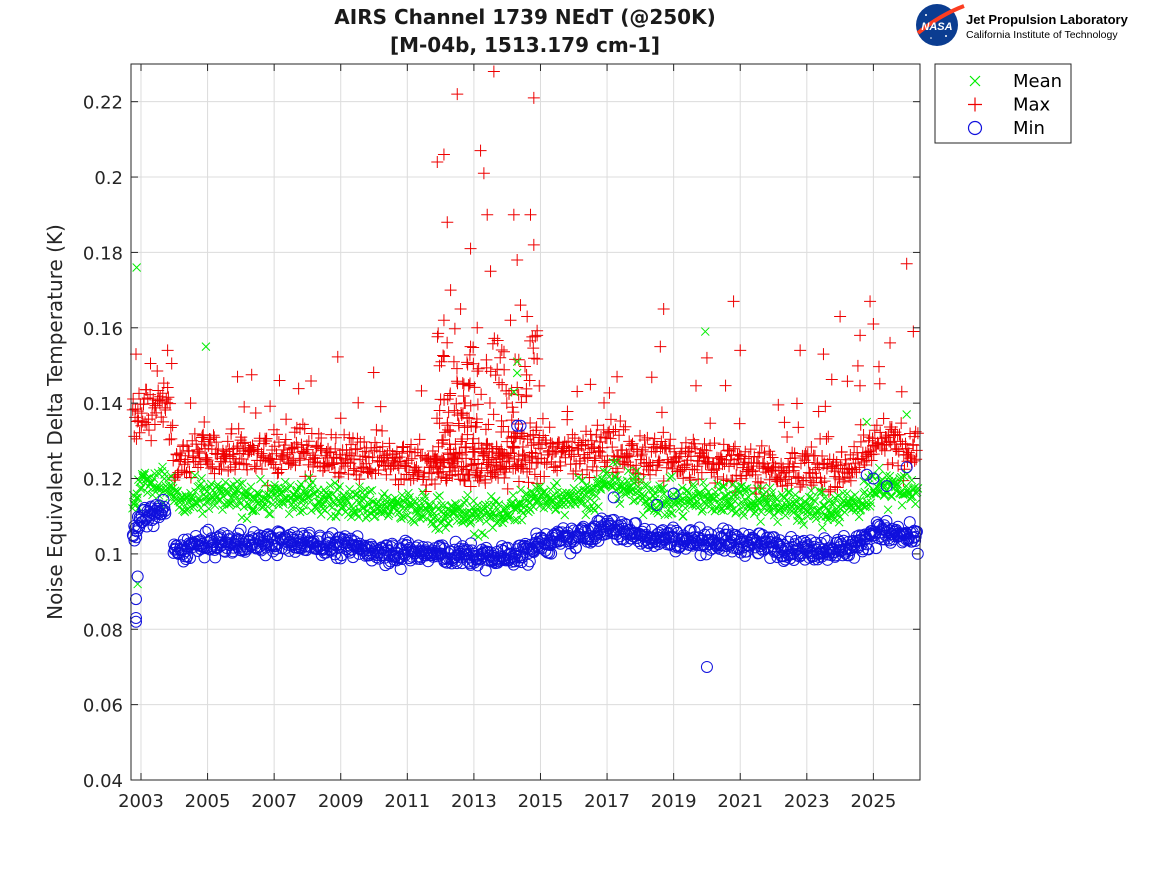  What do you see at coordinates (975, 104) in the screenshot?
I see `legend-max-marker` at bounding box center [975, 104].